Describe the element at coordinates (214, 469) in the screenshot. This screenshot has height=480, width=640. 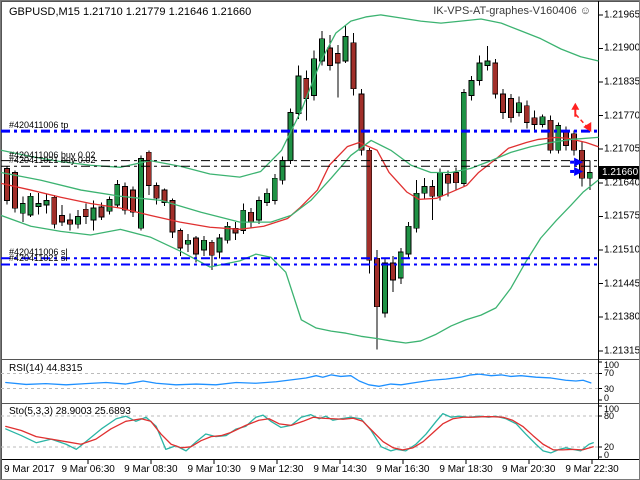
I see `time-tick-label: 9 Mar 10:30` at that location.